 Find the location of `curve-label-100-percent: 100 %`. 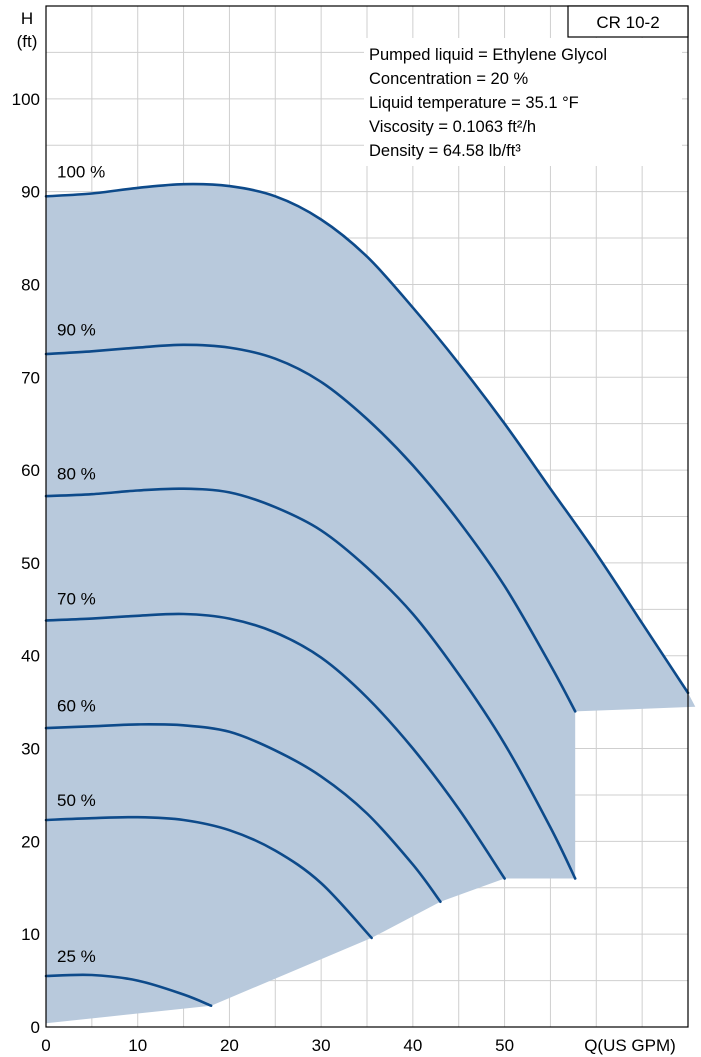

curve-label-100-percent: 100 % is located at coordinates (81, 172).